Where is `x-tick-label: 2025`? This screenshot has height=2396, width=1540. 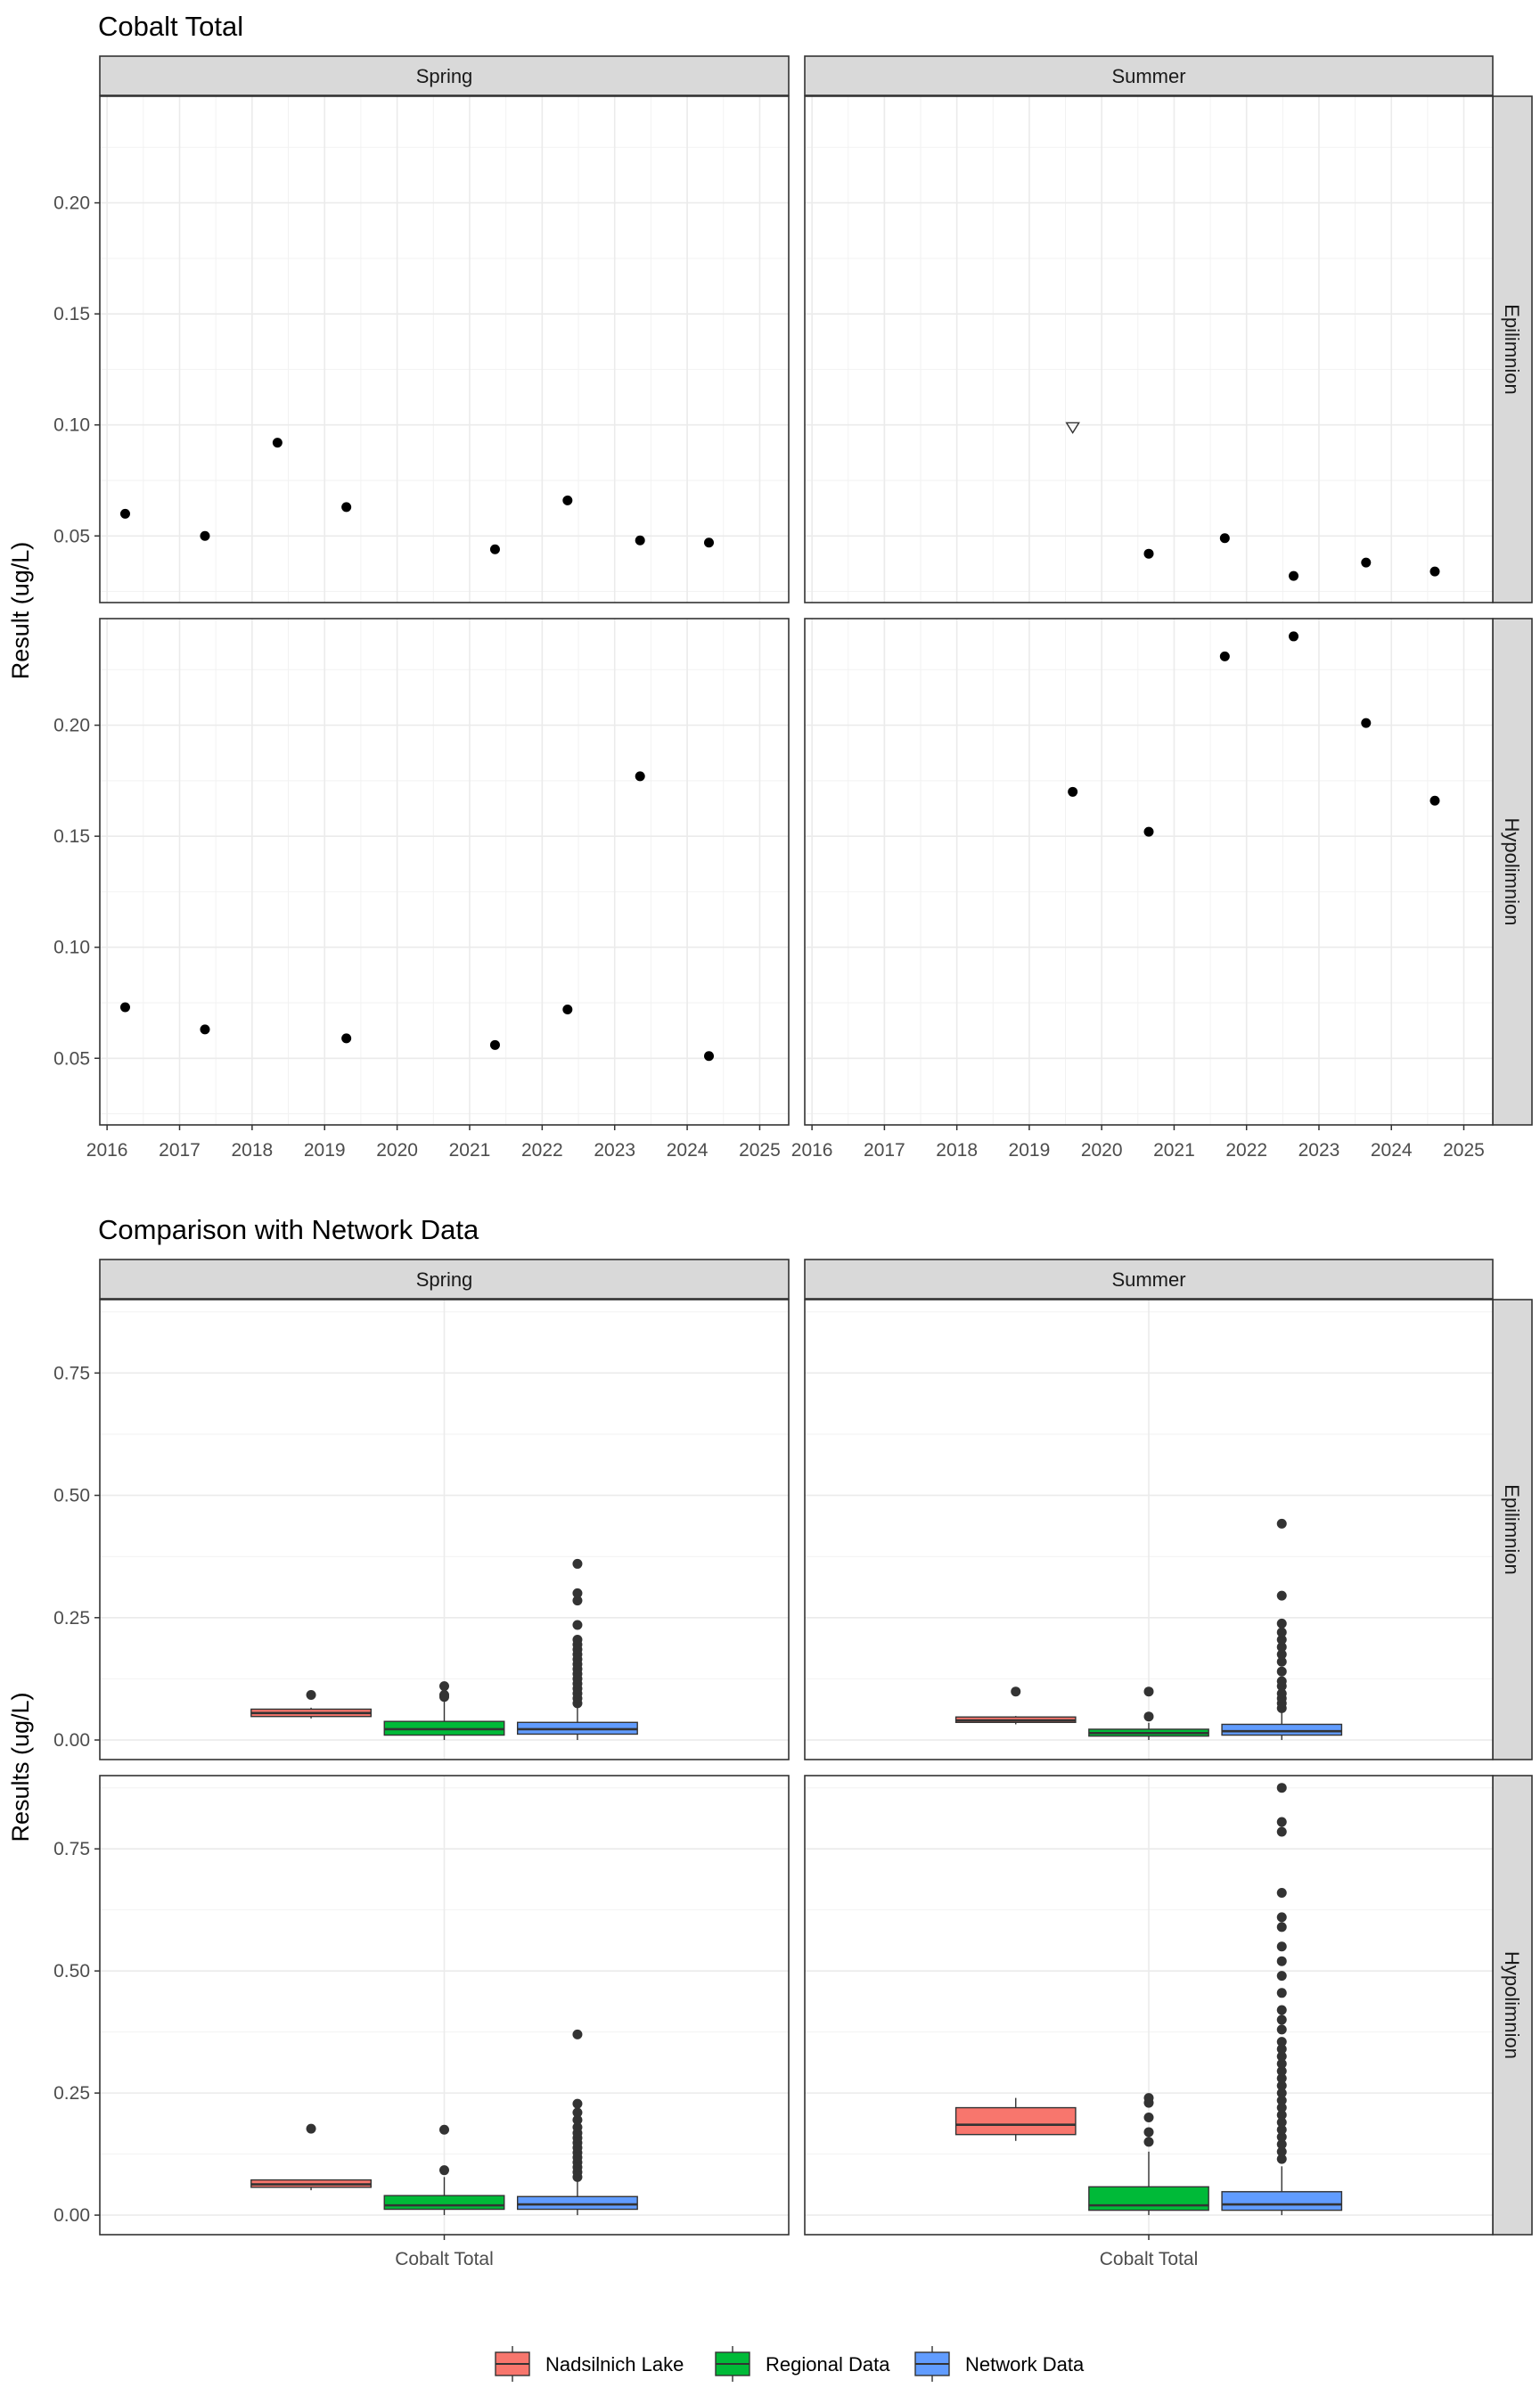
x-tick-label: 2025 is located at coordinates (1464, 1151).